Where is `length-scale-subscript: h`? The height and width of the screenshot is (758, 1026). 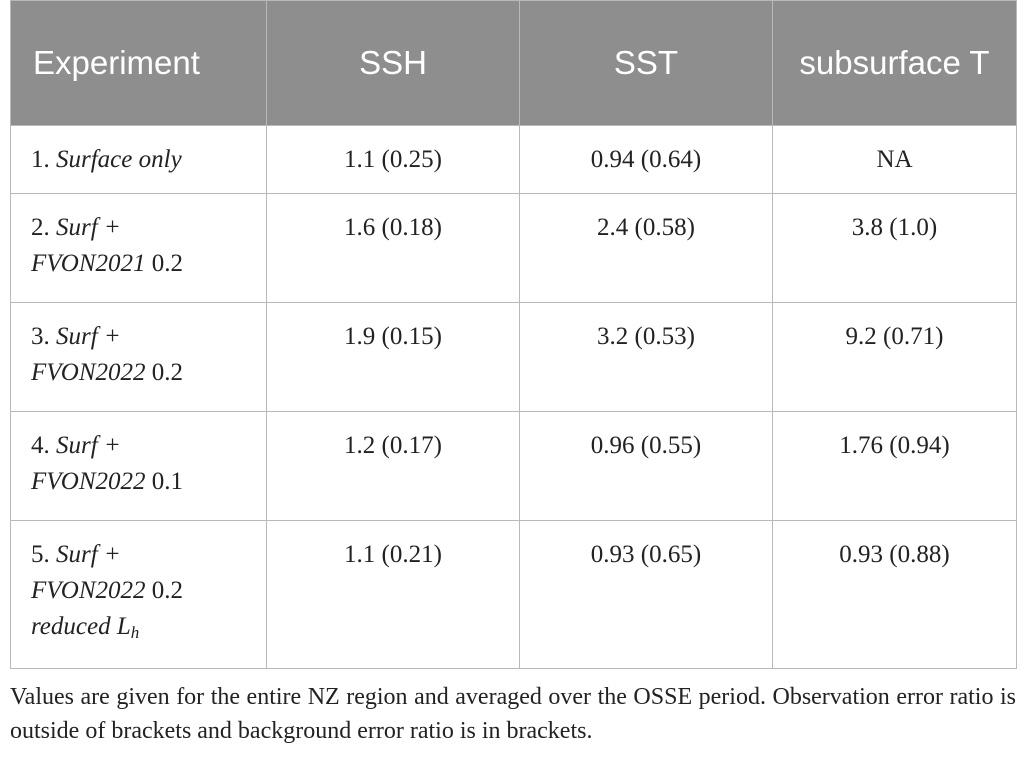 length-scale-subscript: h is located at coordinates (135, 632).